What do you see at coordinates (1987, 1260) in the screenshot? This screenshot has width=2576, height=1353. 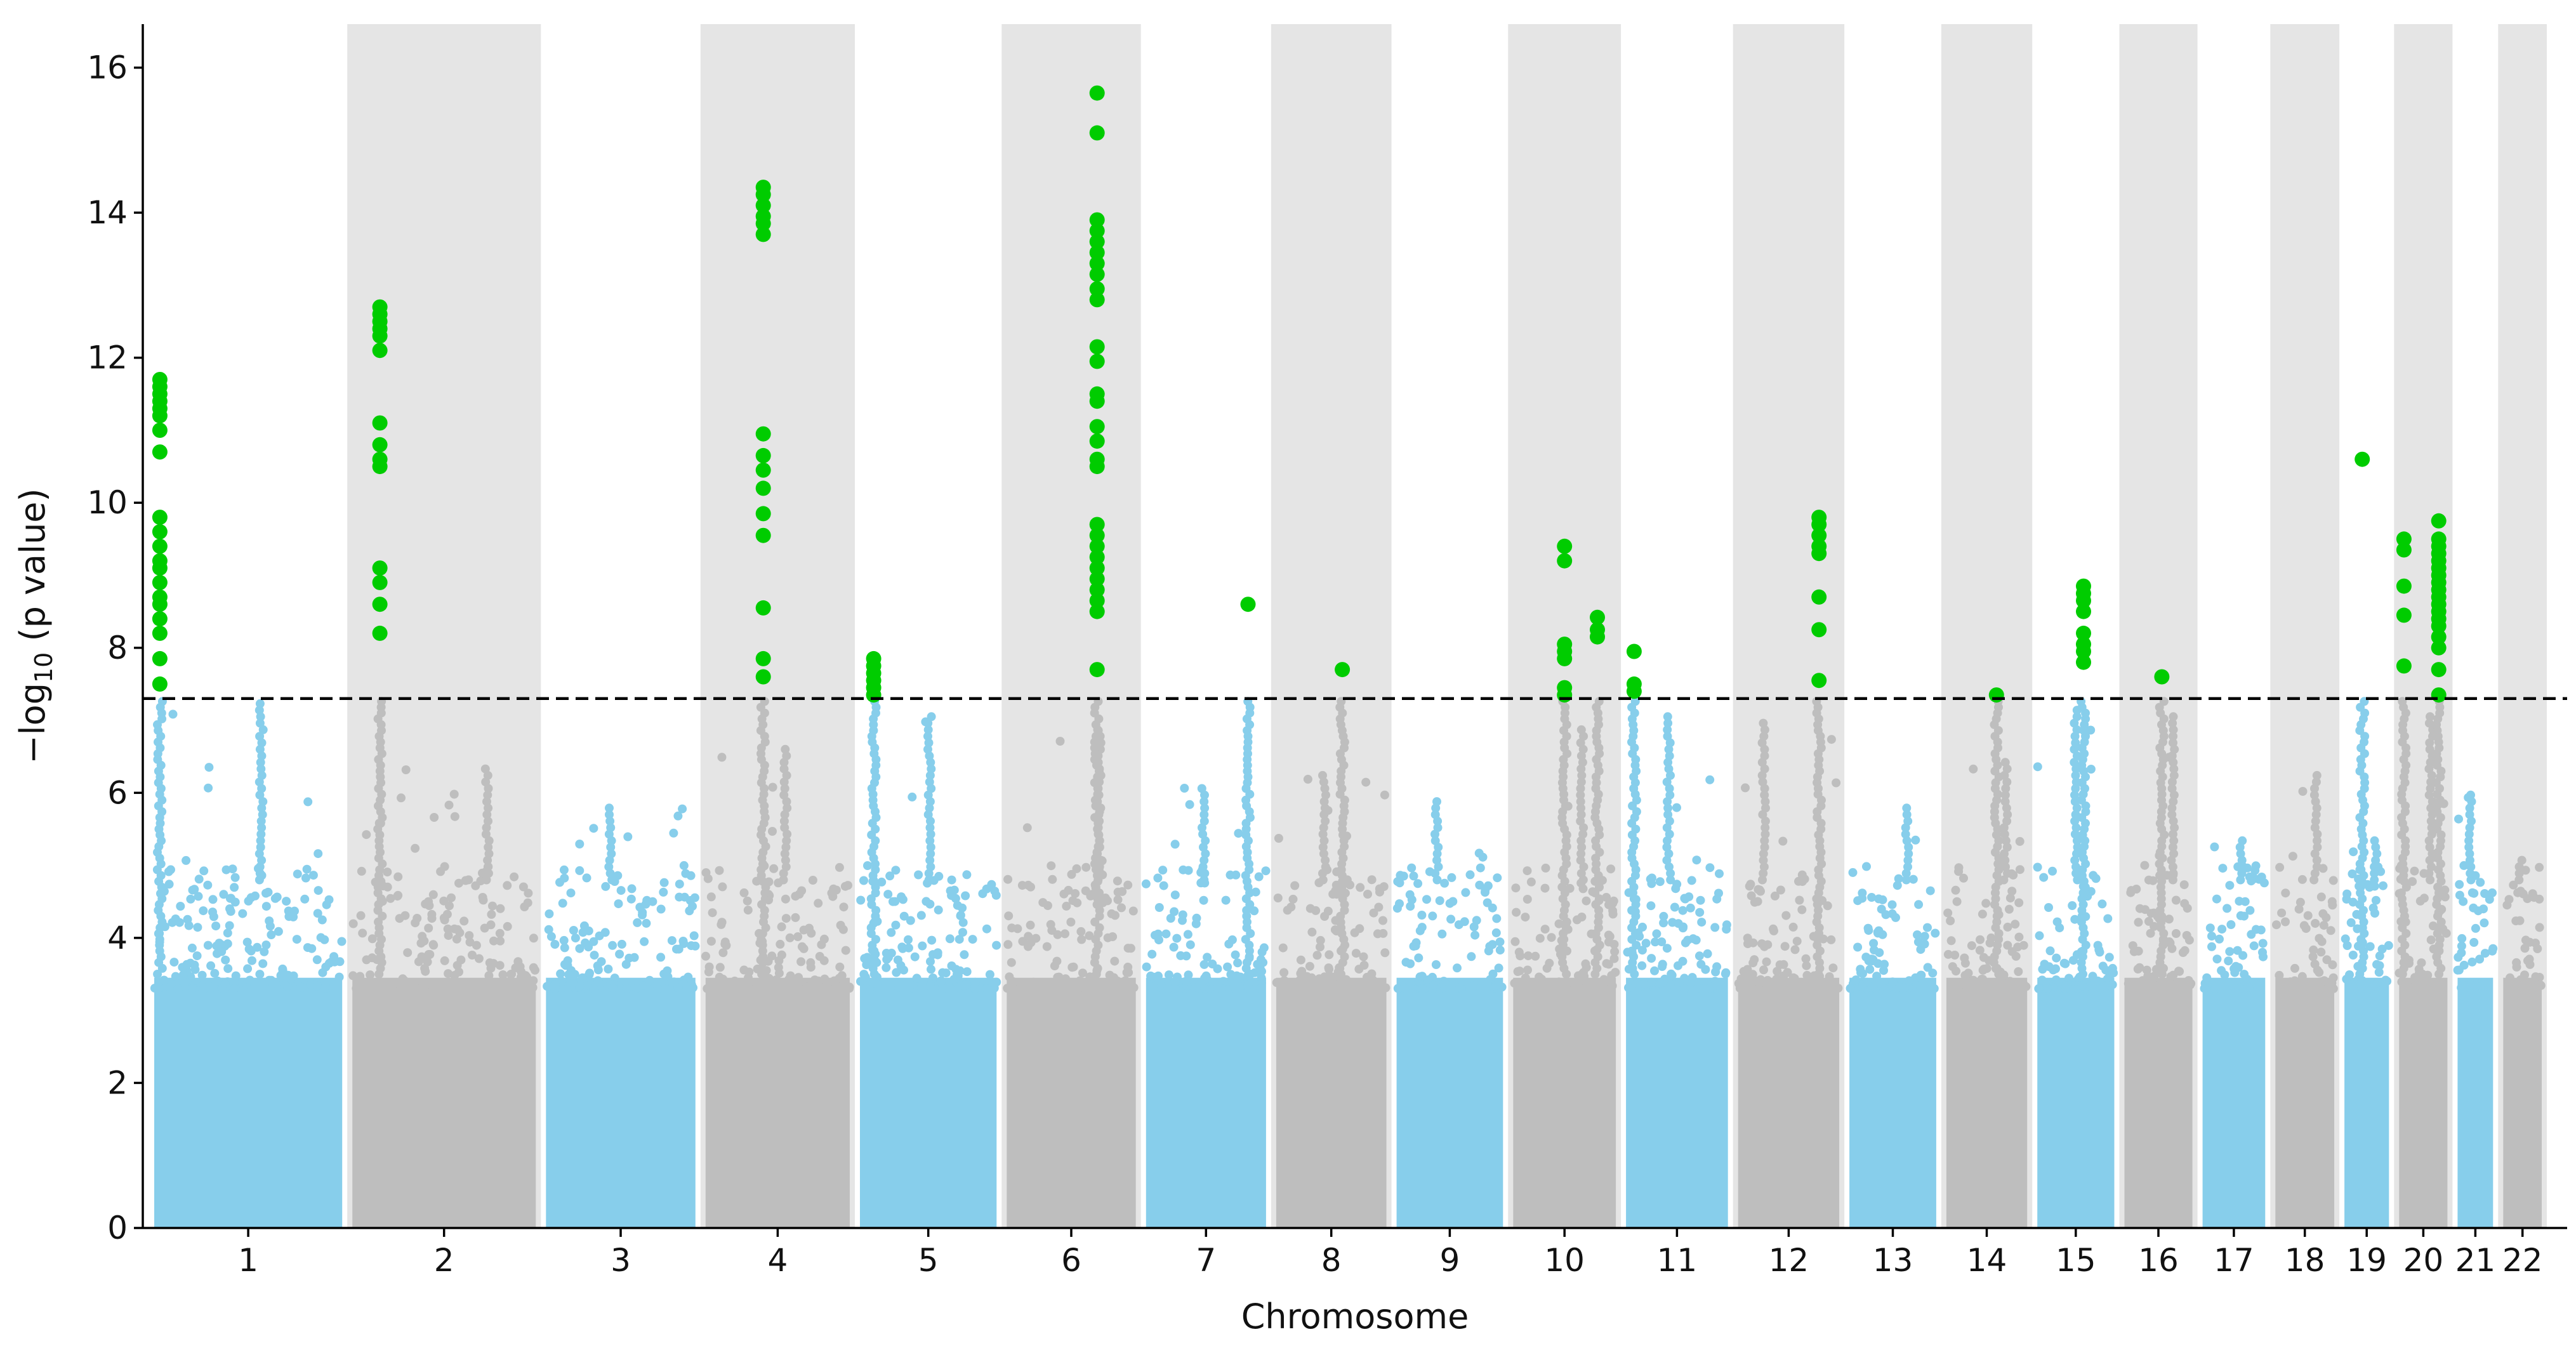 I see `x-tick-label-chr-14: 14` at bounding box center [1987, 1260].